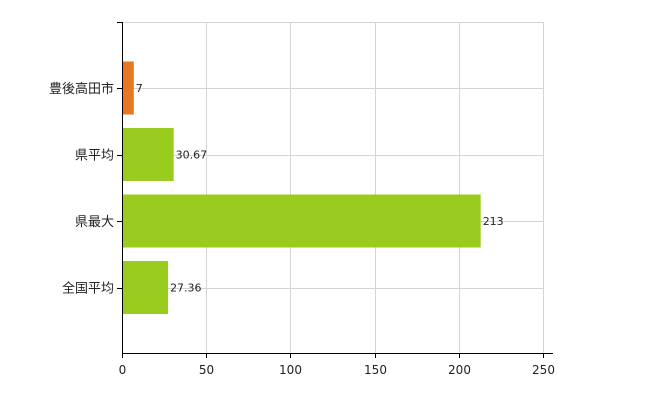  I want to click on data-label: 27.36, so click(186, 288).